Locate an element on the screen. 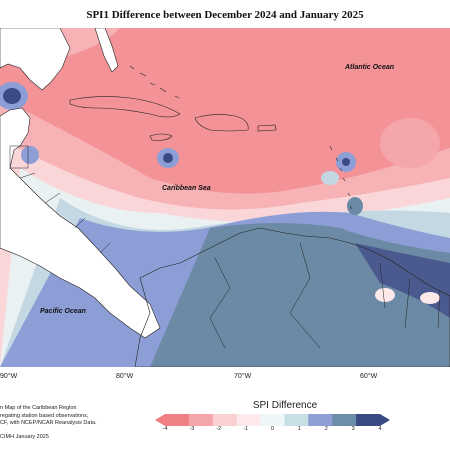  legend-tick-label: 3 is located at coordinates (353, 429).